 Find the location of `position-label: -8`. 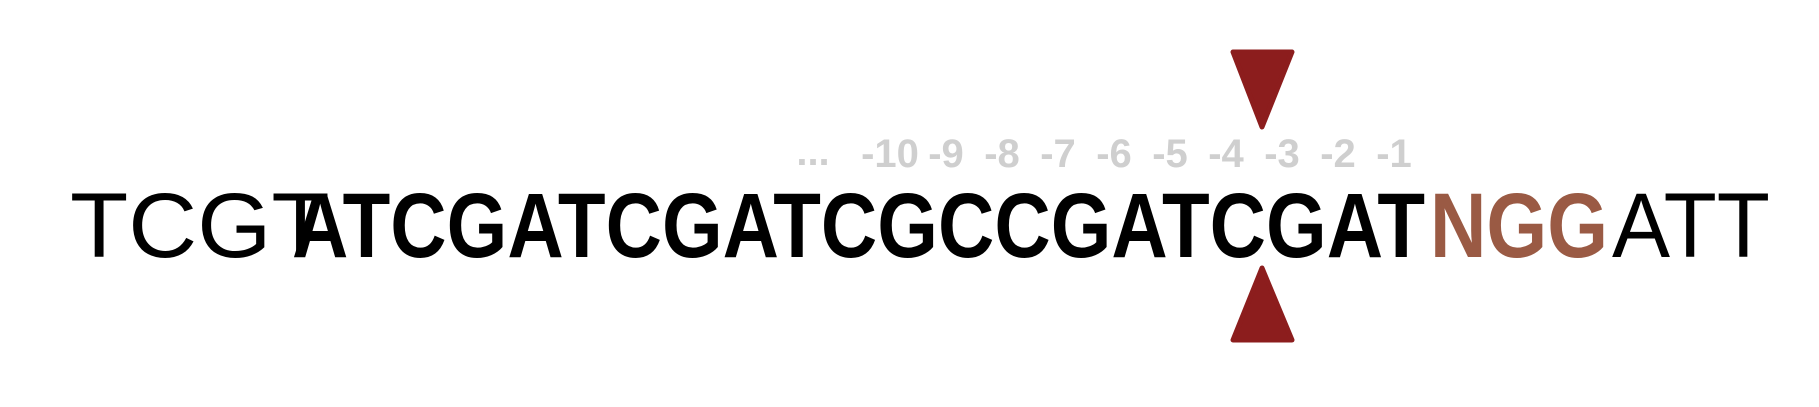

position-label: -8 is located at coordinates (1002, 154).